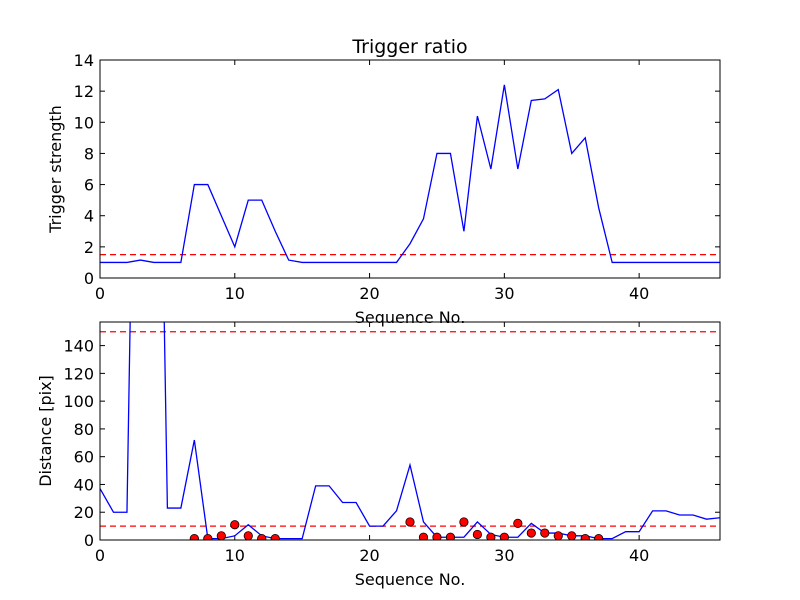 This screenshot has width=800, height=600. I want to click on y-tick-label: 80, so click(84, 429).